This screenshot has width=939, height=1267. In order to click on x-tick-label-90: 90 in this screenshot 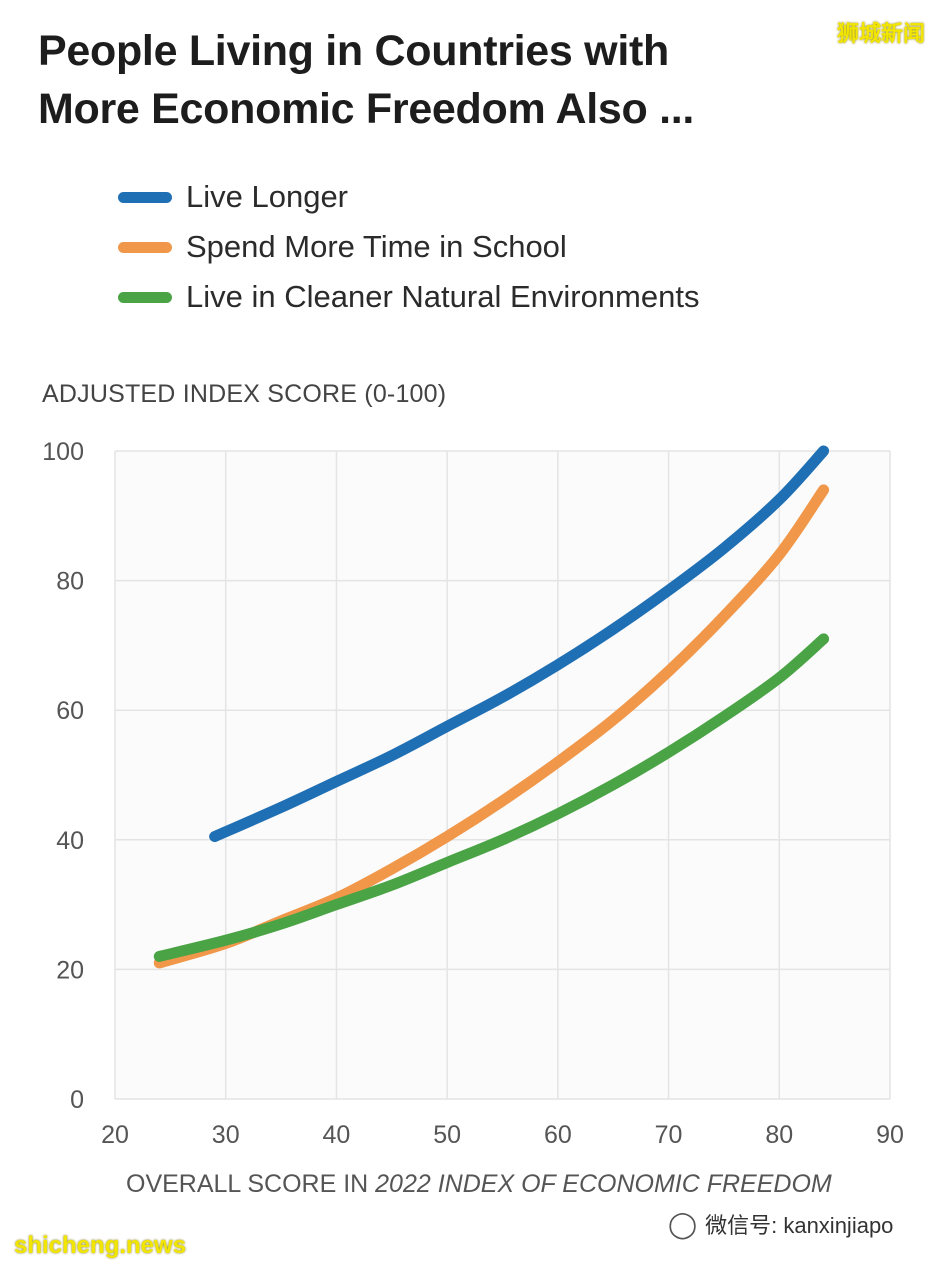, I will do `click(890, 1135)`.